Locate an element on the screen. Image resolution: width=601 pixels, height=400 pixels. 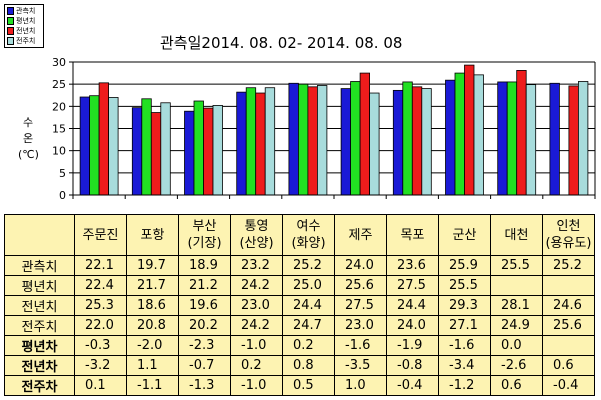
table-corner-cell is located at coordinates (39, 235).